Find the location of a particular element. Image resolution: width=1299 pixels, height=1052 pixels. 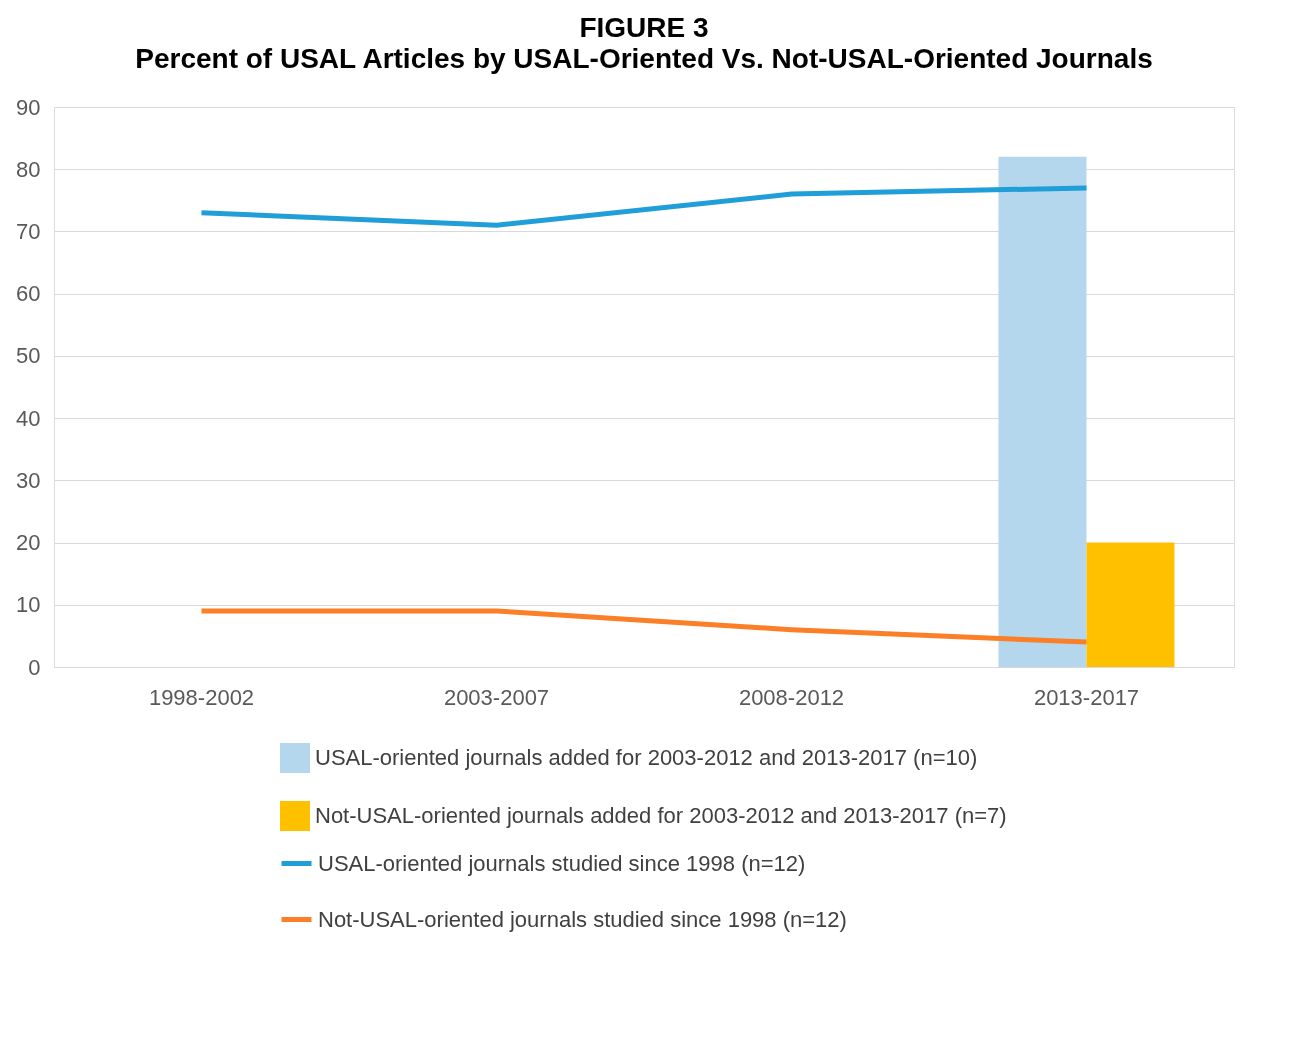

y-tick-label: 40 is located at coordinates (28, 418).